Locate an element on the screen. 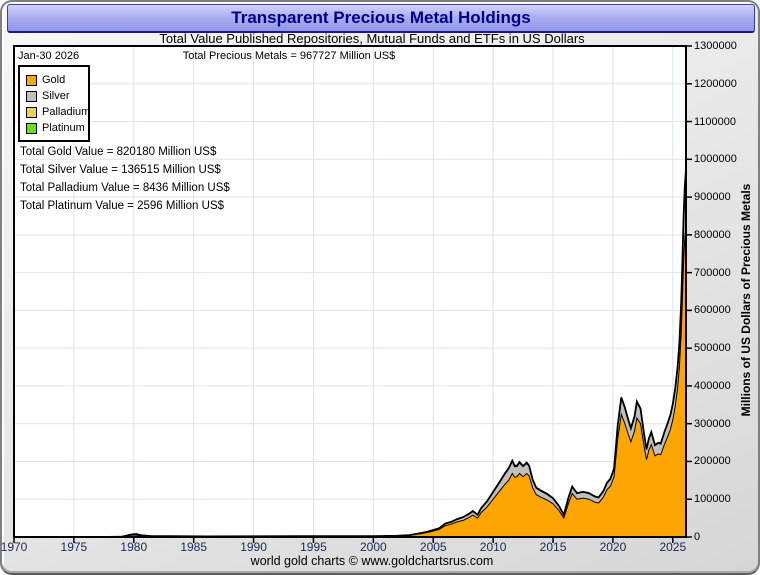 The width and height of the screenshot is (760, 575). chart-title: Transparent Precious Metal Holdings is located at coordinates (381, 17).